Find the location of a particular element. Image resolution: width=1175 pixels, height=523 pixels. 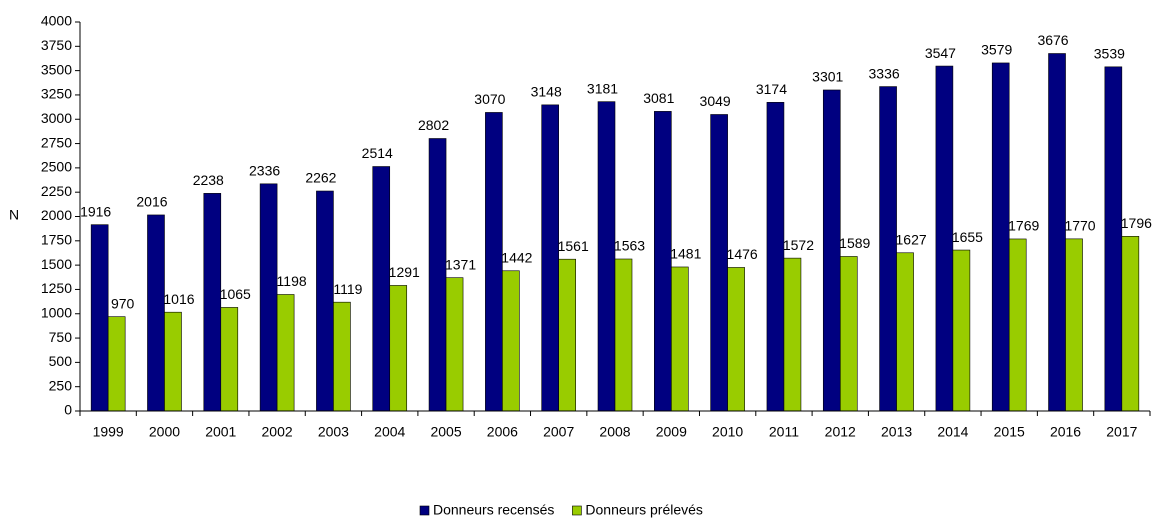

y-tick-label: 3250 is located at coordinates (56, 94).